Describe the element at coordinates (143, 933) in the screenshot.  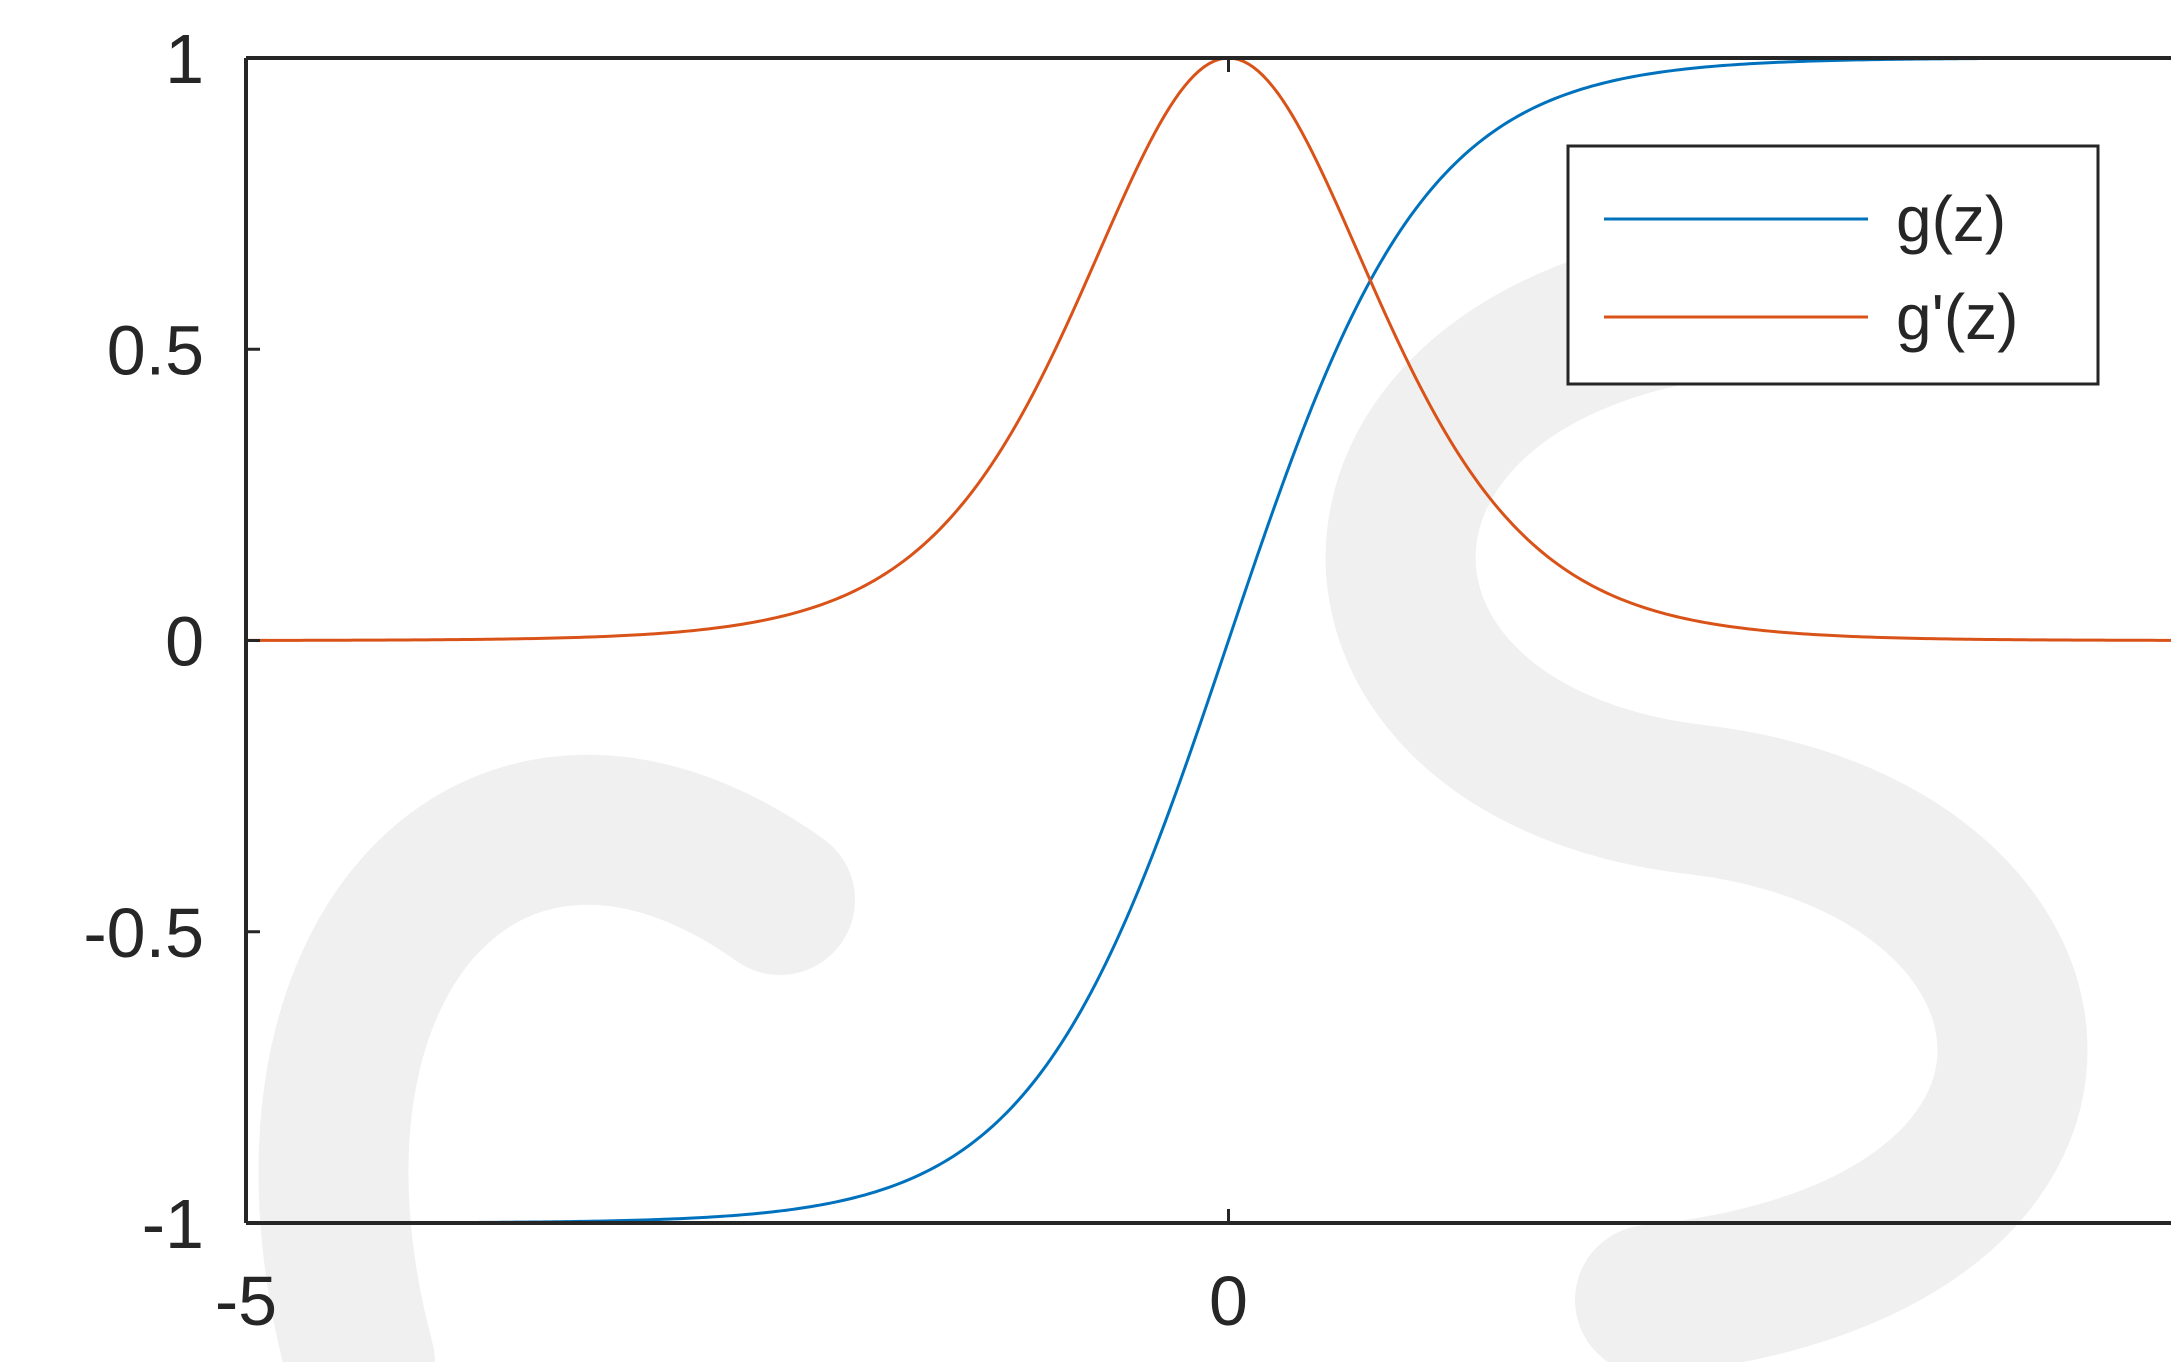
I see `y-tick-label: -0.5` at that location.